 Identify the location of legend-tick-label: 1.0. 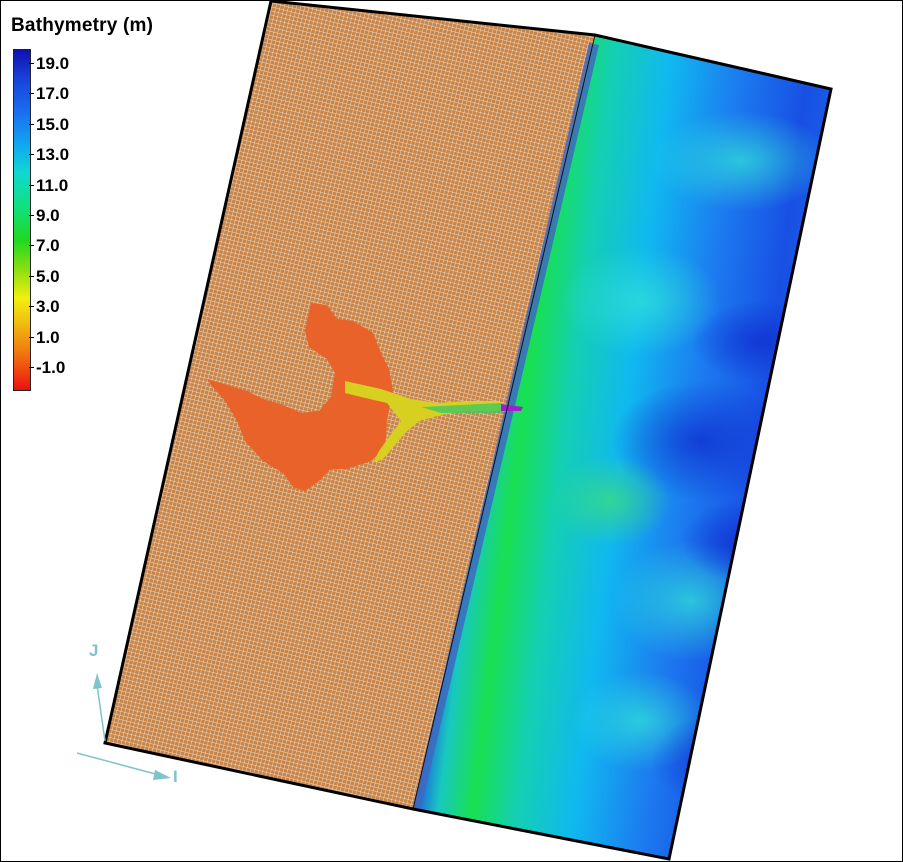
(48, 337).